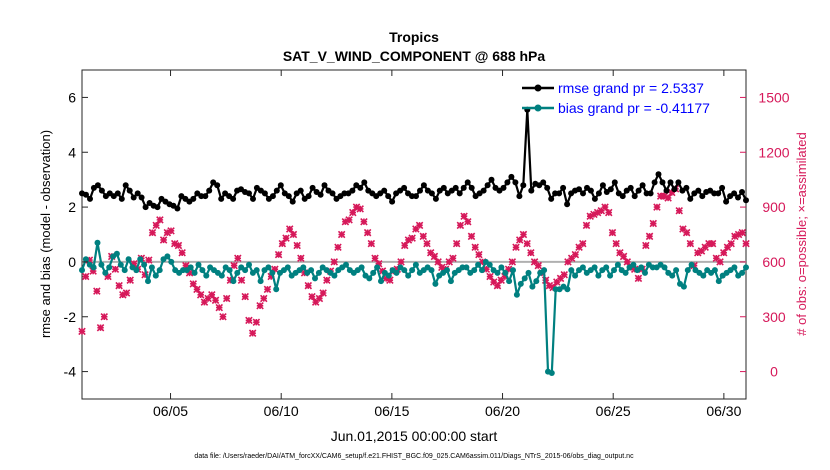 This screenshot has height=470, width=830. I want to click on legend-bias-marker, so click(538, 108).